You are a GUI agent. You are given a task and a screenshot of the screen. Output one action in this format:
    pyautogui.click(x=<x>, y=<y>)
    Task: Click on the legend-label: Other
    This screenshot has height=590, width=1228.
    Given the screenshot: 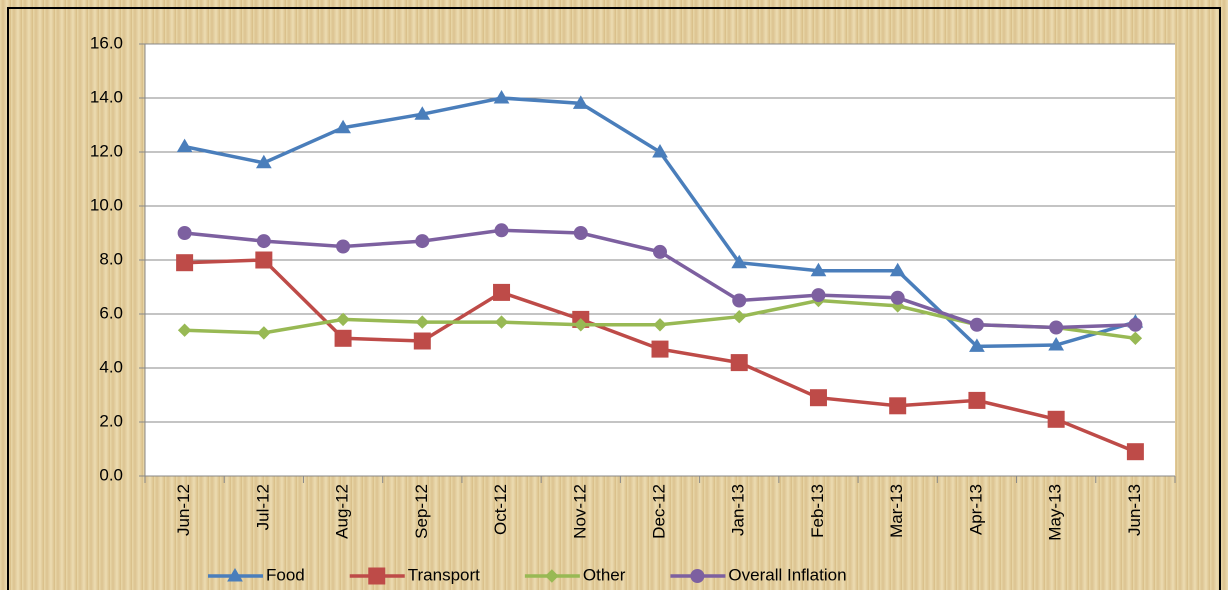 What is the action you would take?
    pyautogui.click(x=604, y=574)
    